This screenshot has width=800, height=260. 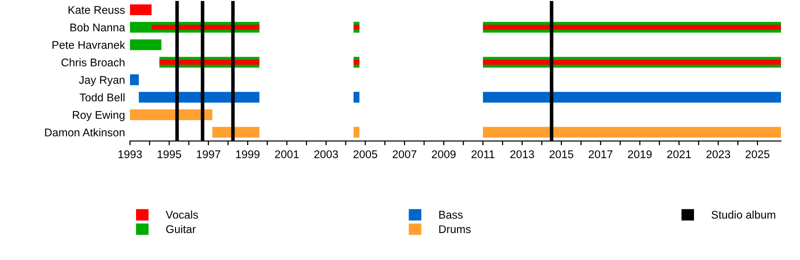 I want to click on y-tick-label: Kate Reuss, so click(x=96, y=10).